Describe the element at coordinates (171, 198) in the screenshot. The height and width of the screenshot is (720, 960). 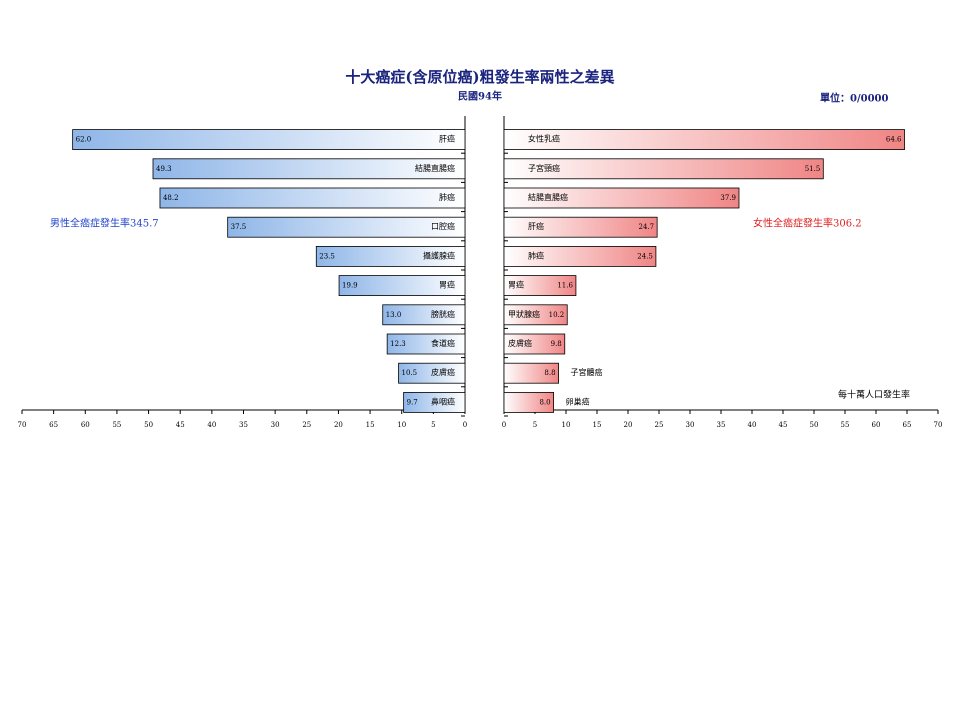
I see `value-label: 48.2` at that location.